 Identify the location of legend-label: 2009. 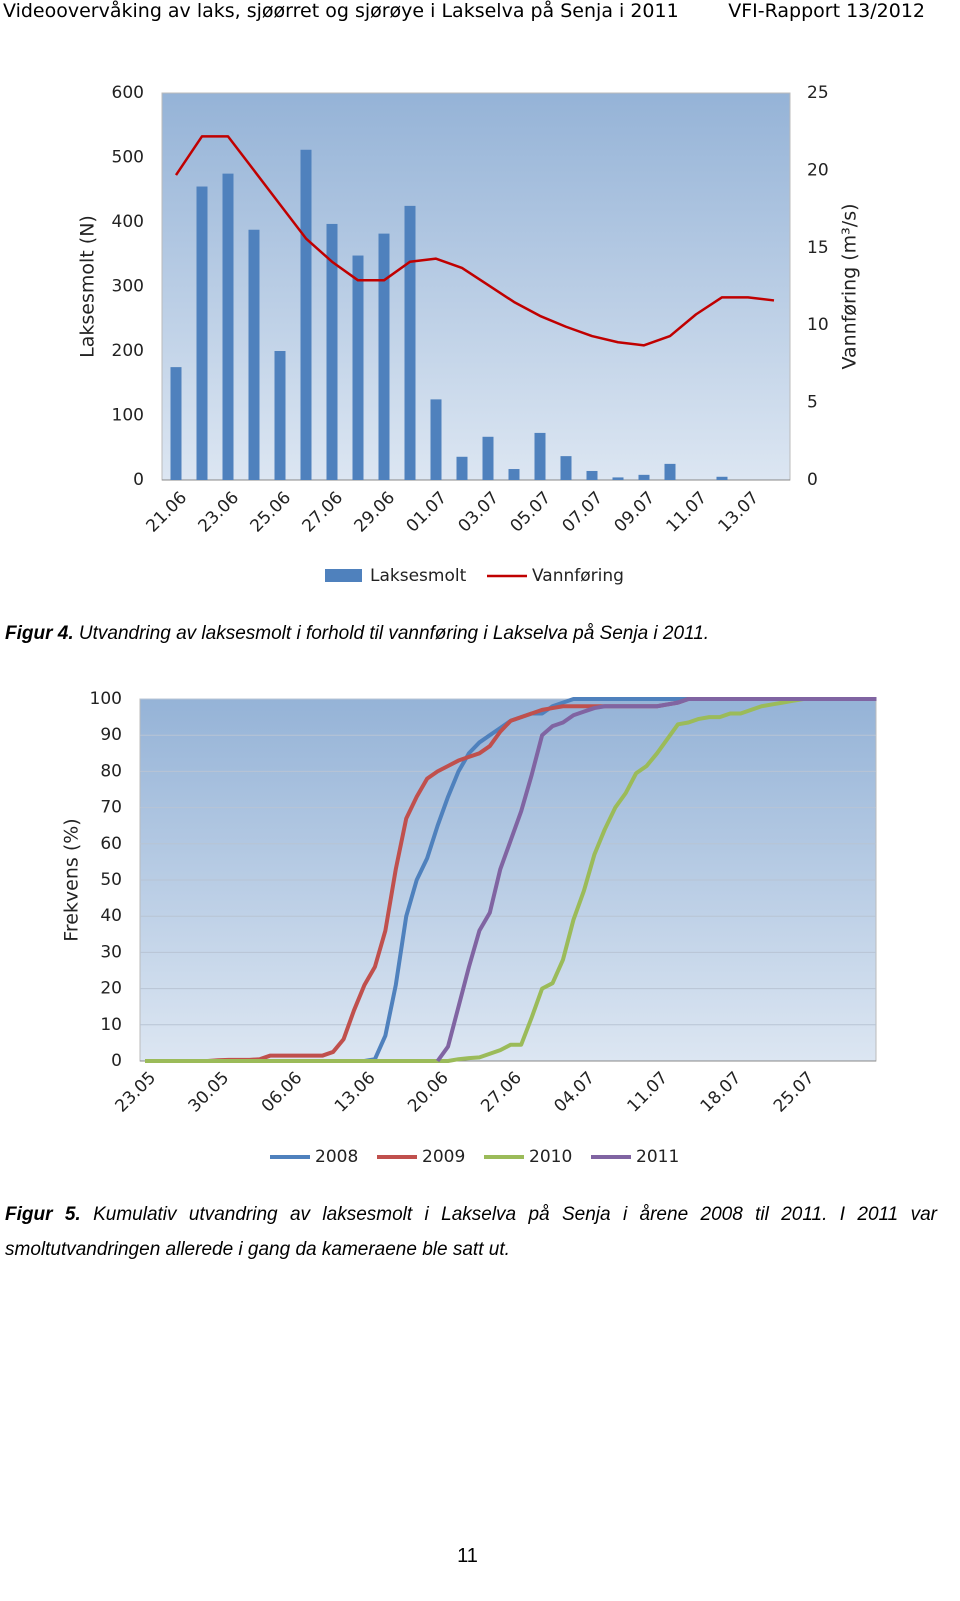
(443, 1157).